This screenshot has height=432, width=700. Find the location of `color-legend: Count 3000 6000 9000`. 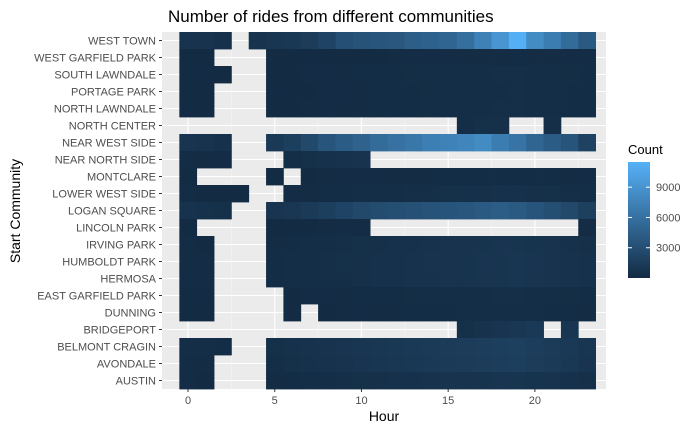

color-legend: Count 3000 6000 9000 is located at coordinates (654, 210).